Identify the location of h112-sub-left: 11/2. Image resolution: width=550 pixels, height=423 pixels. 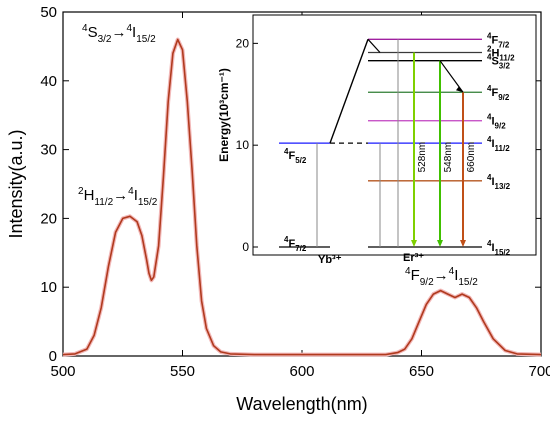
(103, 202).